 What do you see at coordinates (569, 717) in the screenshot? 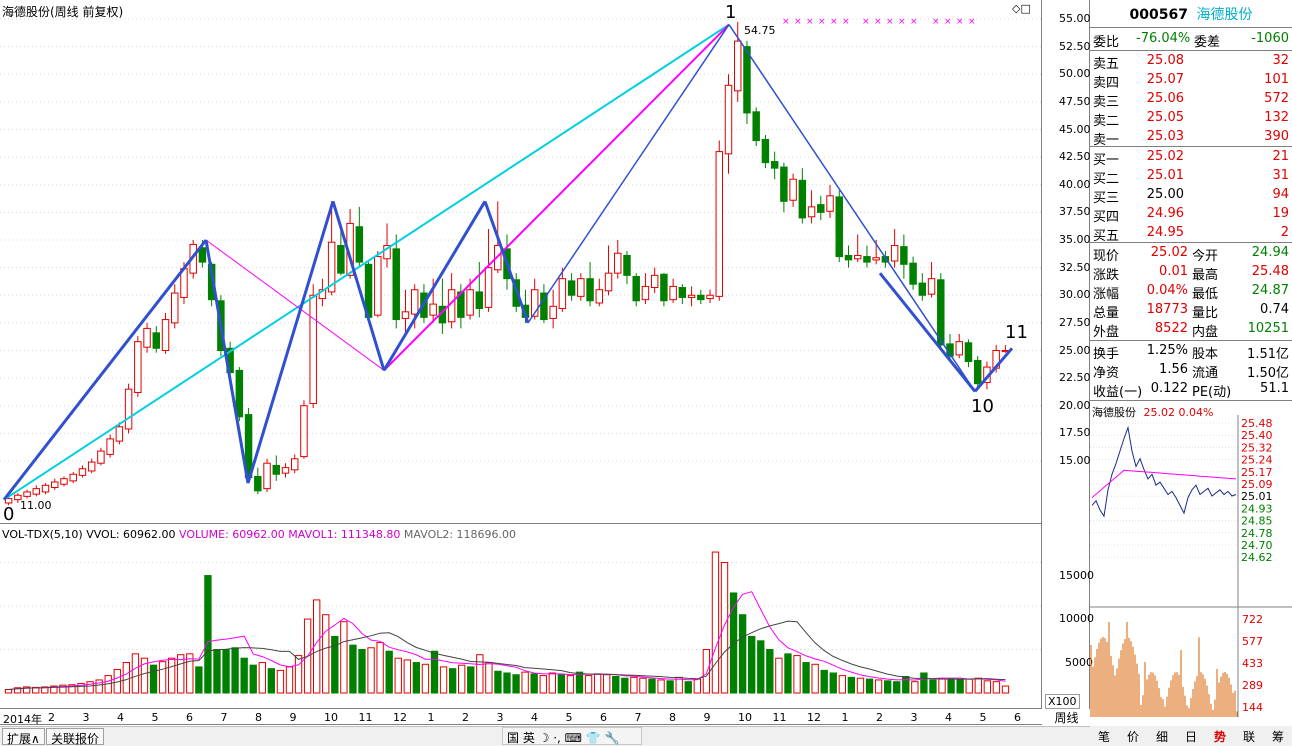
I see `date-month: 5` at bounding box center [569, 717].